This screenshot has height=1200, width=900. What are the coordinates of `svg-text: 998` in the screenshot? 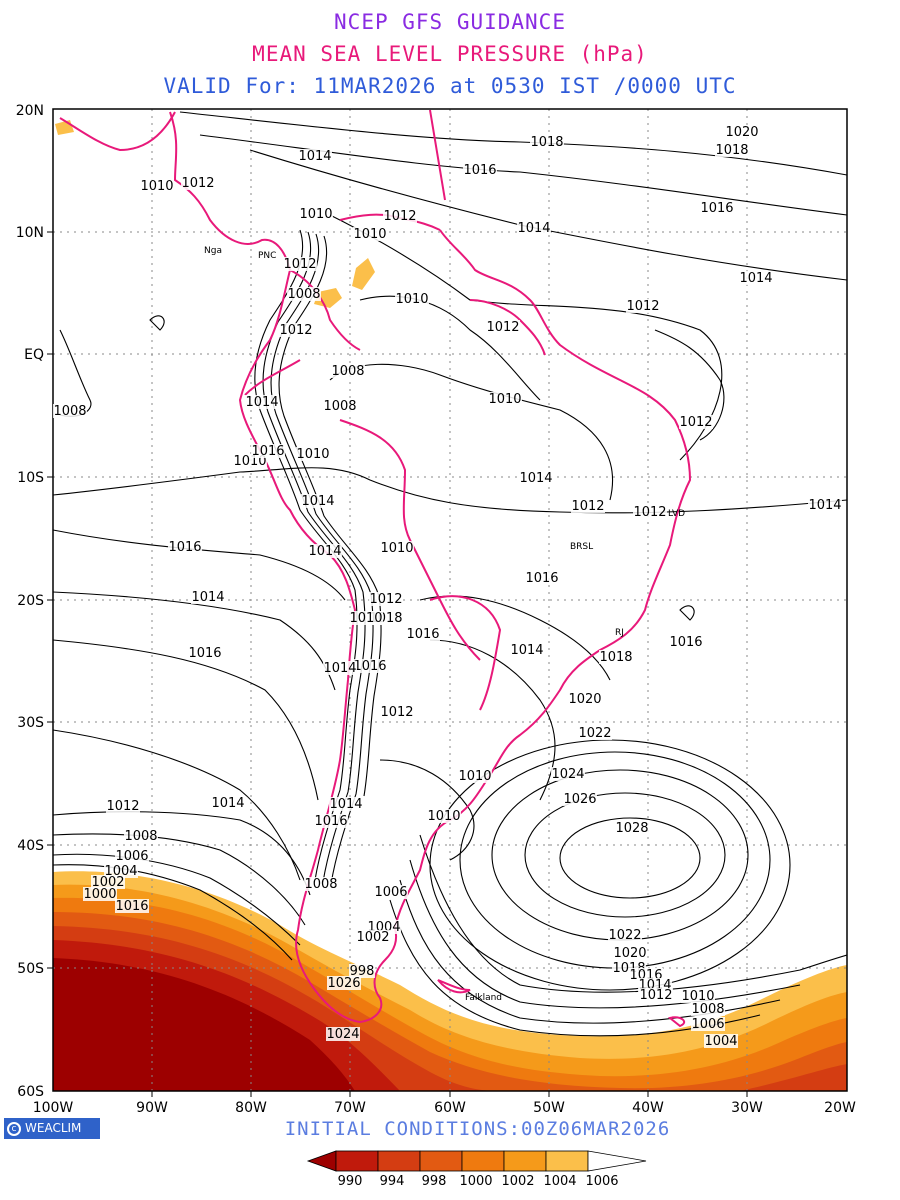 It's located at (362, 971).